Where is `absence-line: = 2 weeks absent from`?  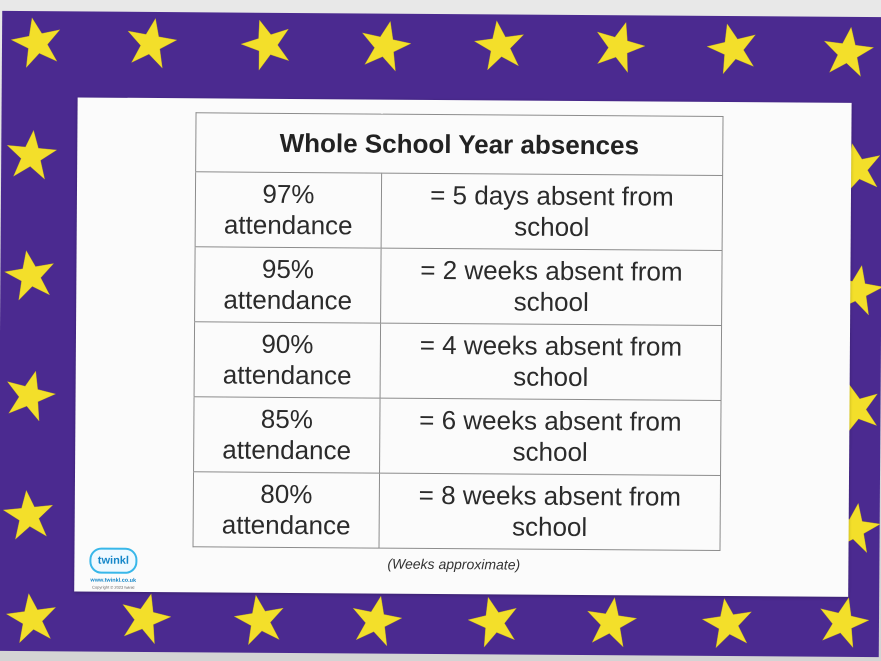 absence-line: = 2 weeks absent from is located at coordinates (551, 270).